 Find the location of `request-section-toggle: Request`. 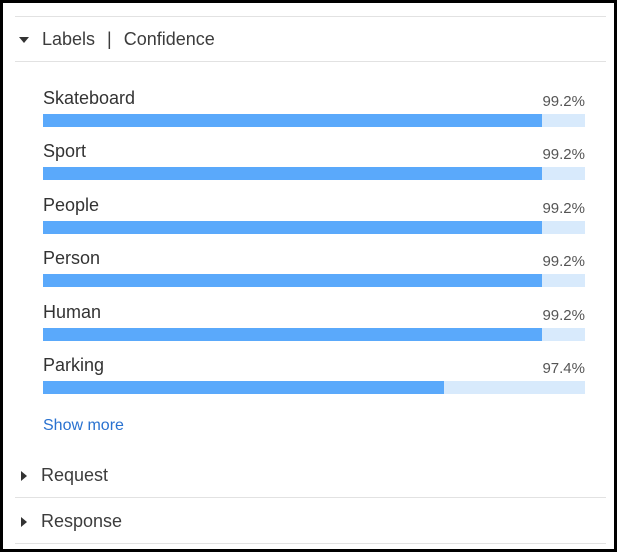

request-section-toggle: Request is located at coordinates (63, 475).